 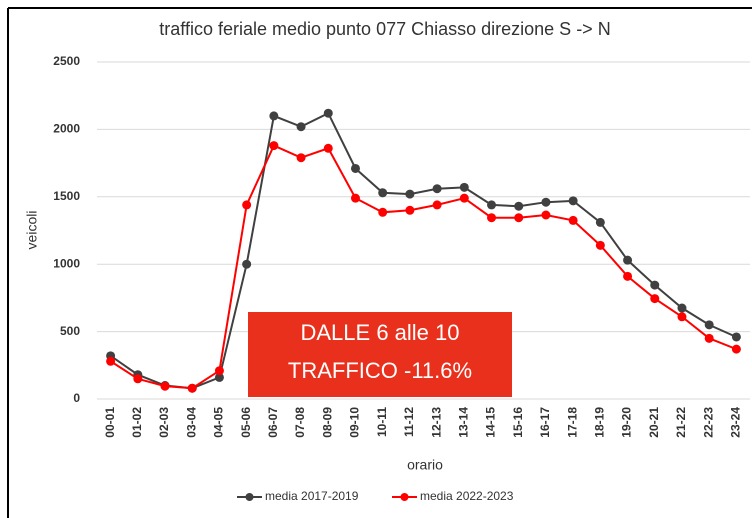 What do you see at coordinates (436, 422) in the screenshot?
I see `x-tick-label: 12-13` at bounding box center [436, 422].